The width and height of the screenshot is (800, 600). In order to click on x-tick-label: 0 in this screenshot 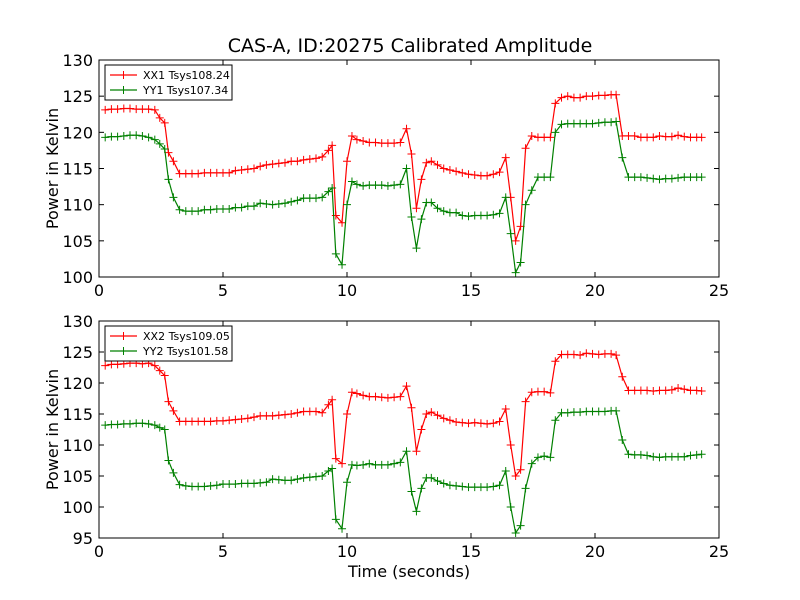, I will do `click(99, 290)`.